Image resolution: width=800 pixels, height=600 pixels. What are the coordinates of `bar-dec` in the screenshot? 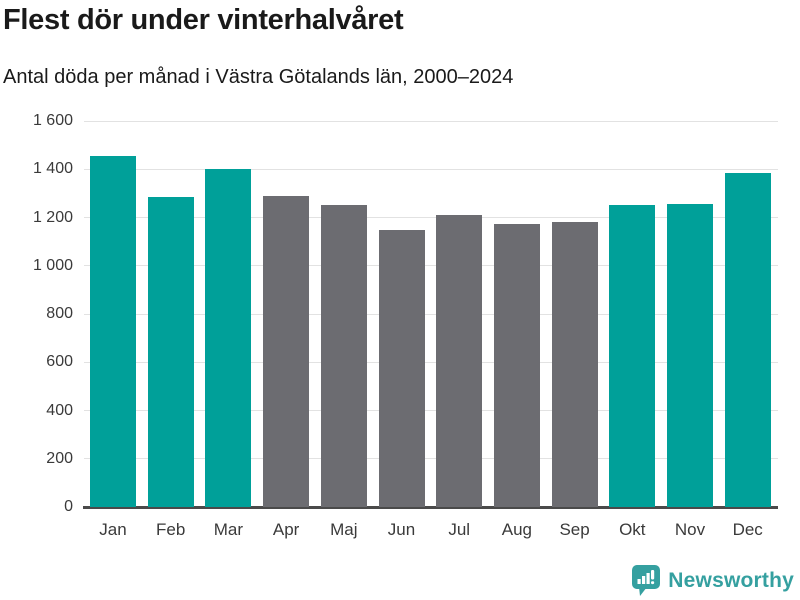 It's located at (747, 339).